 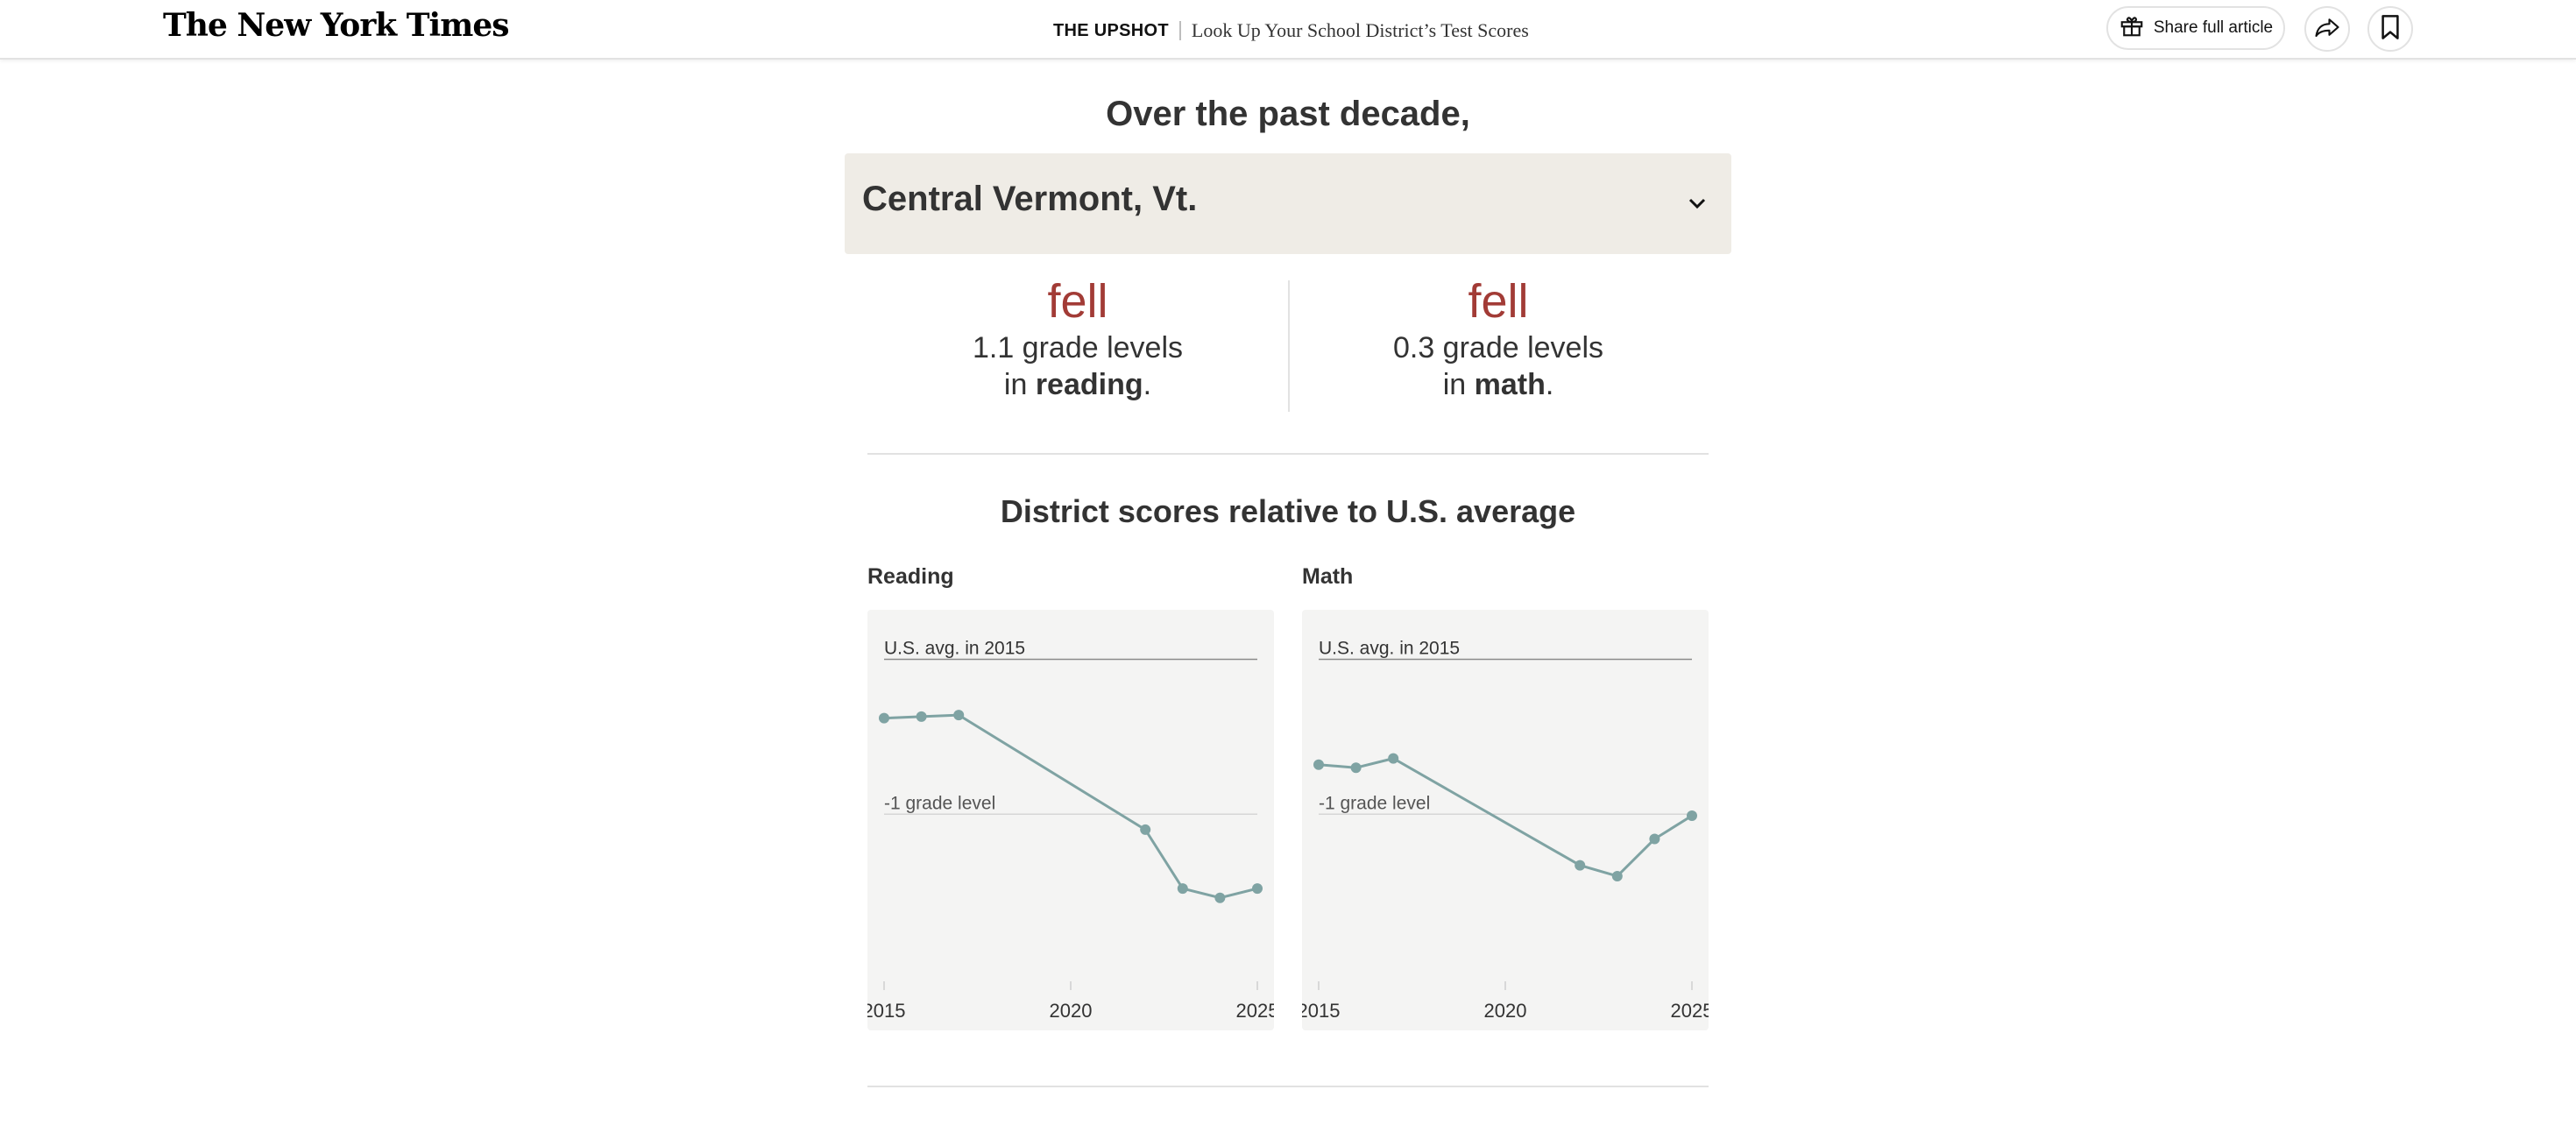 I want to click on math-subject-line: in math., so click(x=1498, y=384).